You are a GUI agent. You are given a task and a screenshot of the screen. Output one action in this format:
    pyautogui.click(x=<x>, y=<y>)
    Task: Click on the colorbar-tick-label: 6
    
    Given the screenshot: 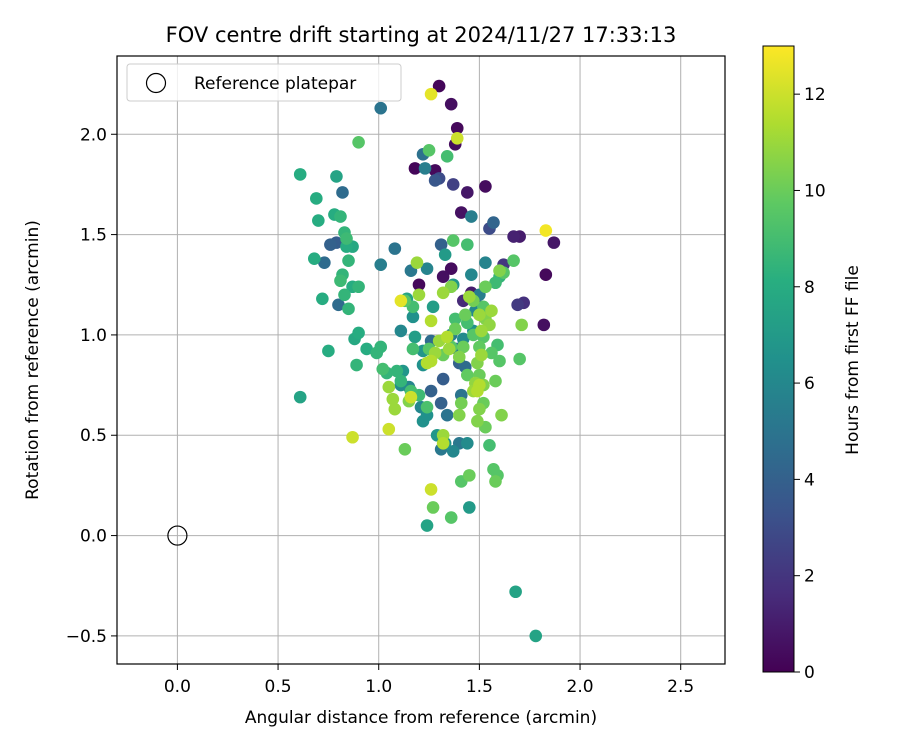 What is the action you would take?
    pyautogui.click(x=809, y=384)
    